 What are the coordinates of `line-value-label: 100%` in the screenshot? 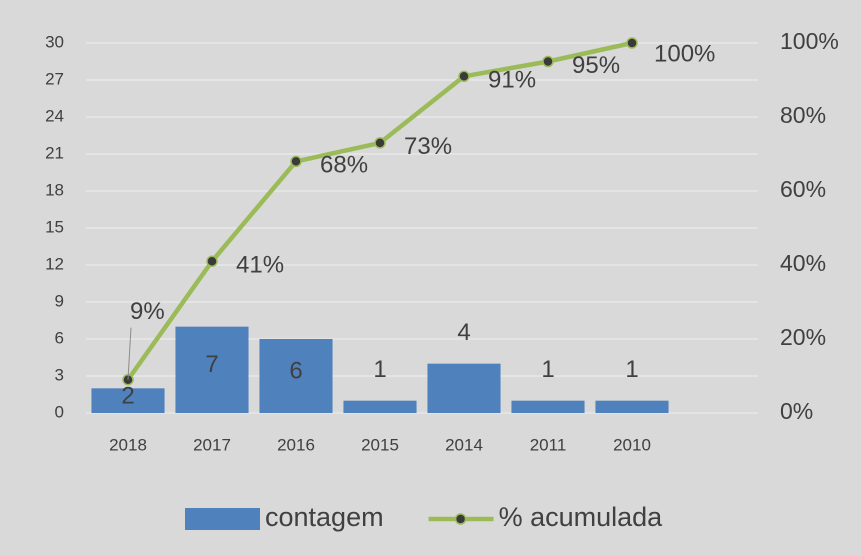 It's located at (684, 53).